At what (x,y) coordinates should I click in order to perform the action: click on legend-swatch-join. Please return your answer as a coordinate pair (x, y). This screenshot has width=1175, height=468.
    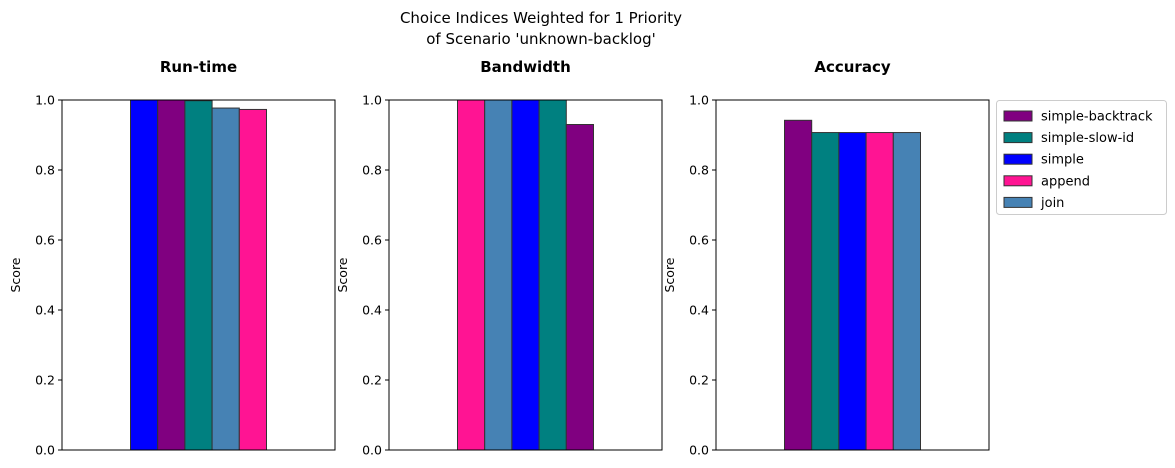
    Looking at the image, I should click on (1018, 202).